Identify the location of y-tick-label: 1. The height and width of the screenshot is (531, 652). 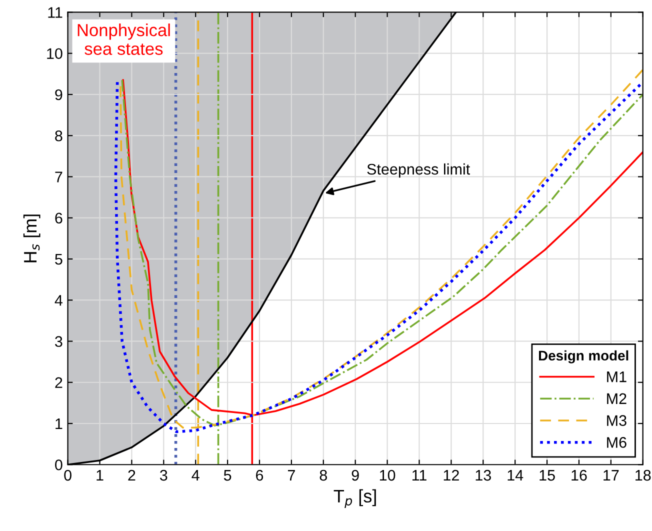
(59, 424).